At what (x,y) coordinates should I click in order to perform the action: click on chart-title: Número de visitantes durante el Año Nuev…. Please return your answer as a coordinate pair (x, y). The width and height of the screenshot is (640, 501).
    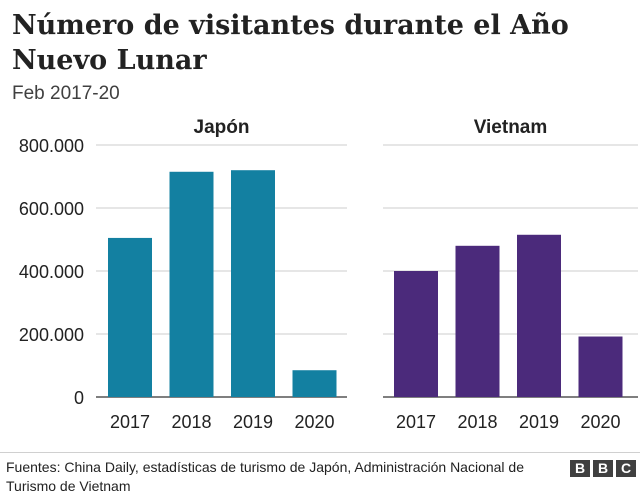
    Looking at the image, I should click on (290, 43).